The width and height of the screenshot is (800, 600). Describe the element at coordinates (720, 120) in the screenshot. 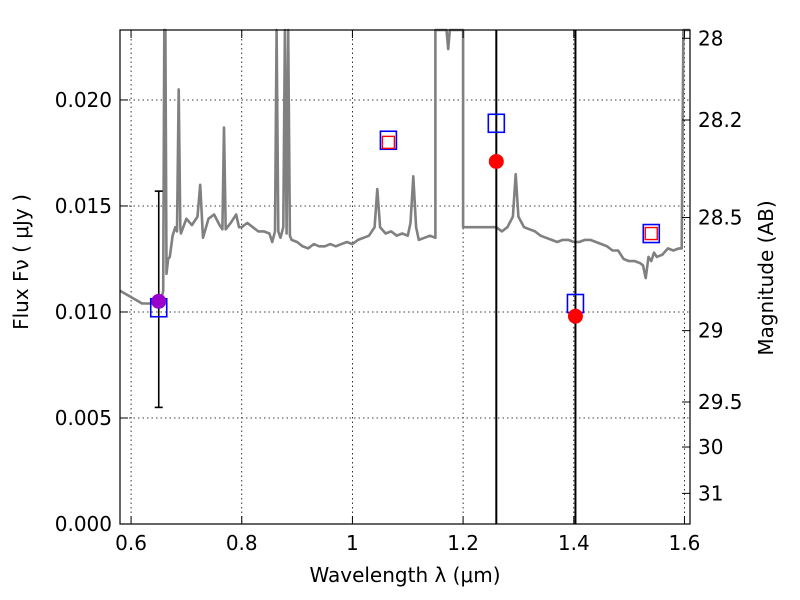

I see `mag-tick-label: 28.2` at that location.